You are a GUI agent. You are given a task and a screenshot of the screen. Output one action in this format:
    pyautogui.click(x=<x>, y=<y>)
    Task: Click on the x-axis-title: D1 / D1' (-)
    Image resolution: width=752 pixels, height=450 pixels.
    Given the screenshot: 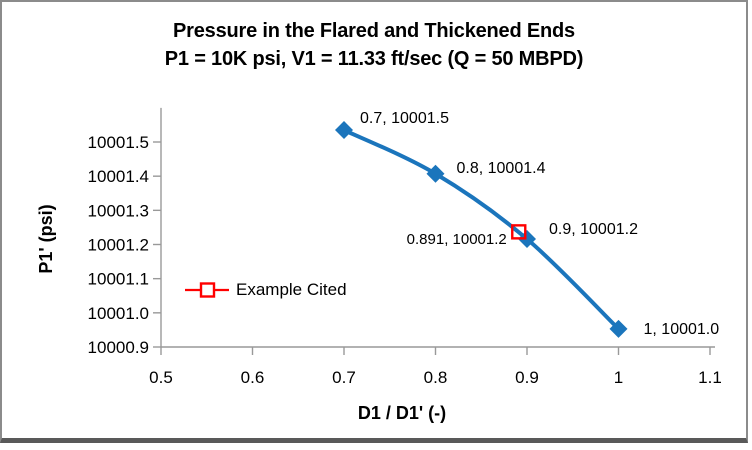 What is the action you would take?
    pyautogui.click(x=402, y=413)
    